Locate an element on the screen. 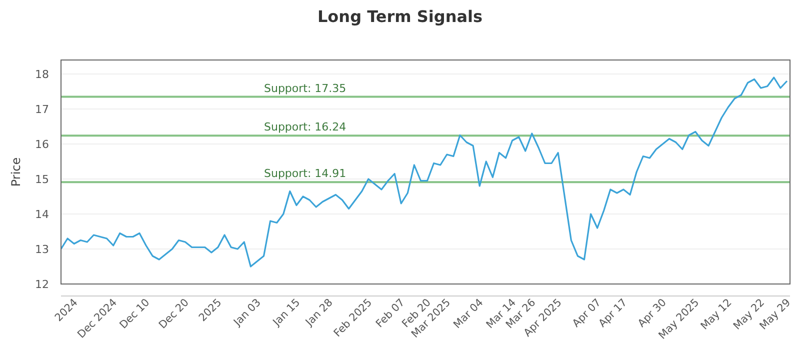  y-tick-label: 18 is located at coordinates (42, 74).